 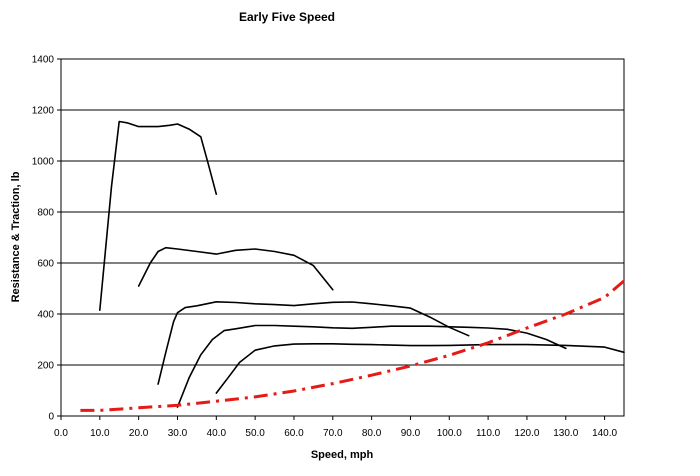 What do you see at coordinates (178, 433) in the screenshot?
I see `x-tick-label: 30.0` at bounding box center [178, 433].